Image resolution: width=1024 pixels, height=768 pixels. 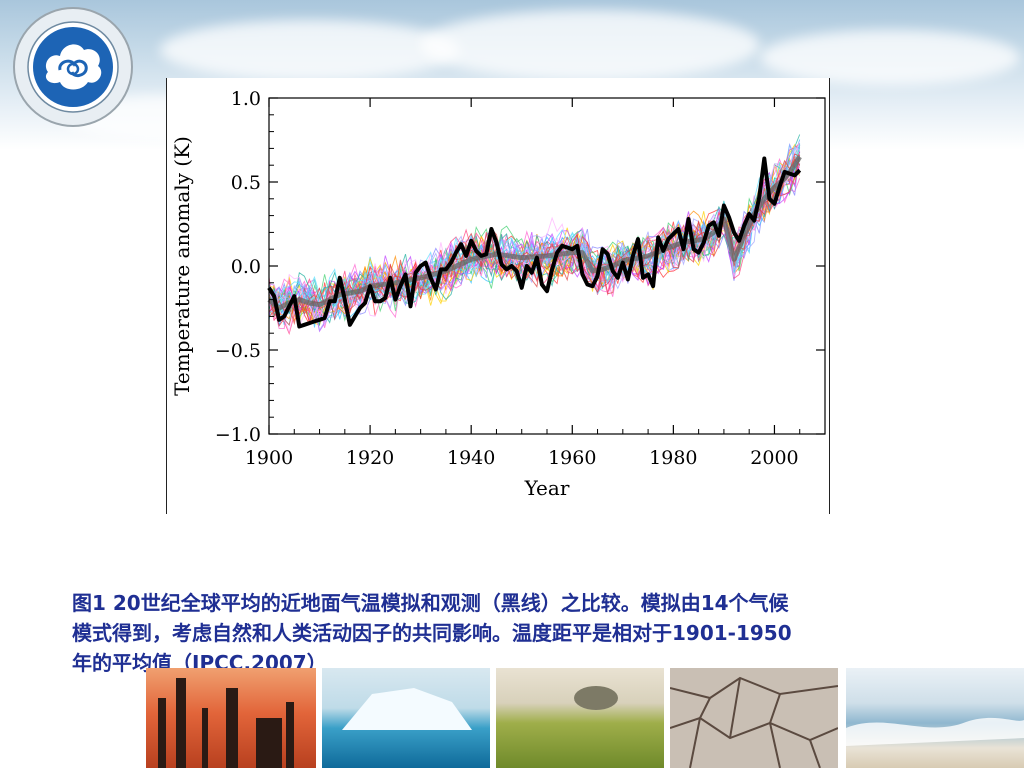 I want to click on observed-series-line, so click(x=534, y=242).